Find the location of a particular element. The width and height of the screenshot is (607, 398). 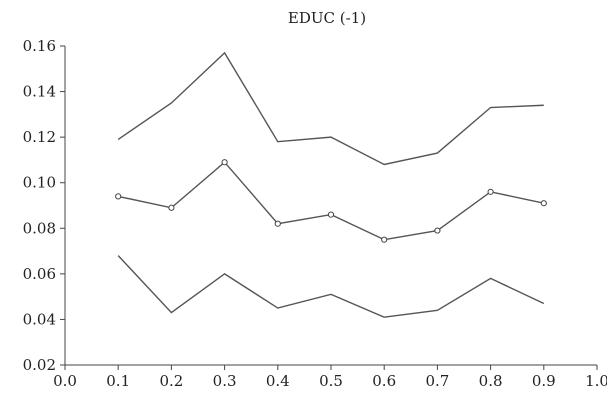

x-tick-label: 0.9 is located at coordinates (544, 381).